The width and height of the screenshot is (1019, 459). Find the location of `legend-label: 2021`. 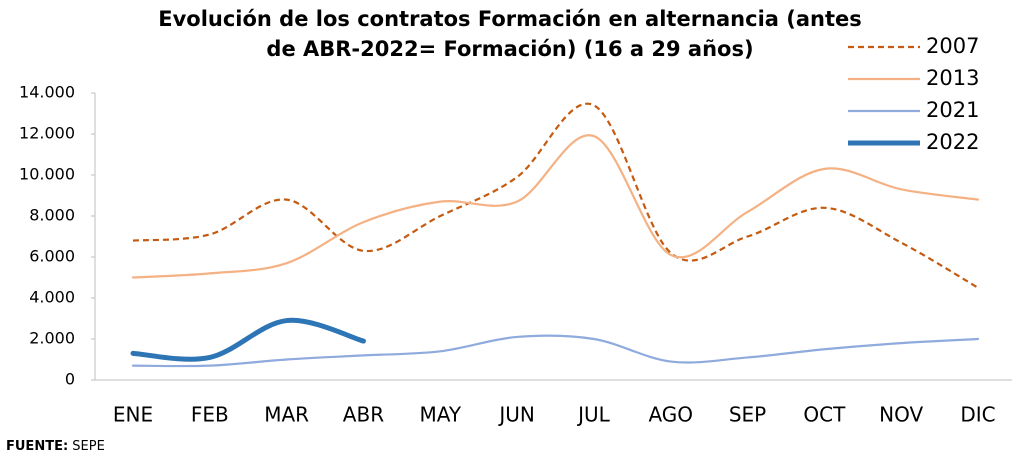

legend-label: 2021 is located at coordinates (952, 110).